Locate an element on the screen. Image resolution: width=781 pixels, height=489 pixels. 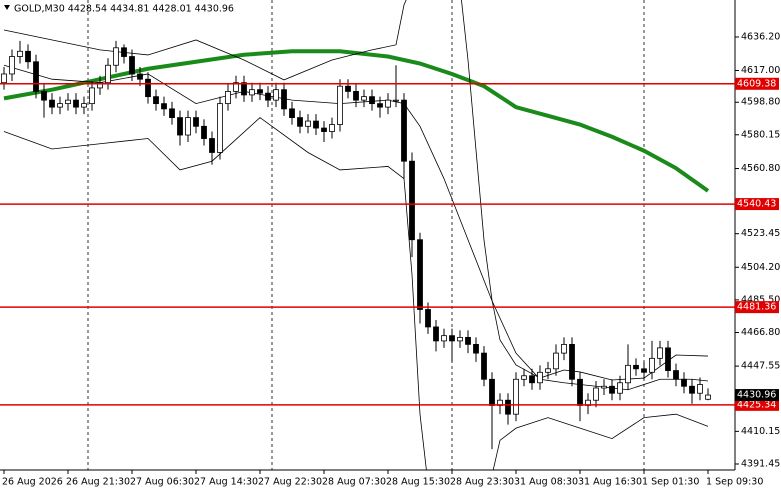
x-tick-label: 27 Aug 14:30 is located at coordinates (226, 482).